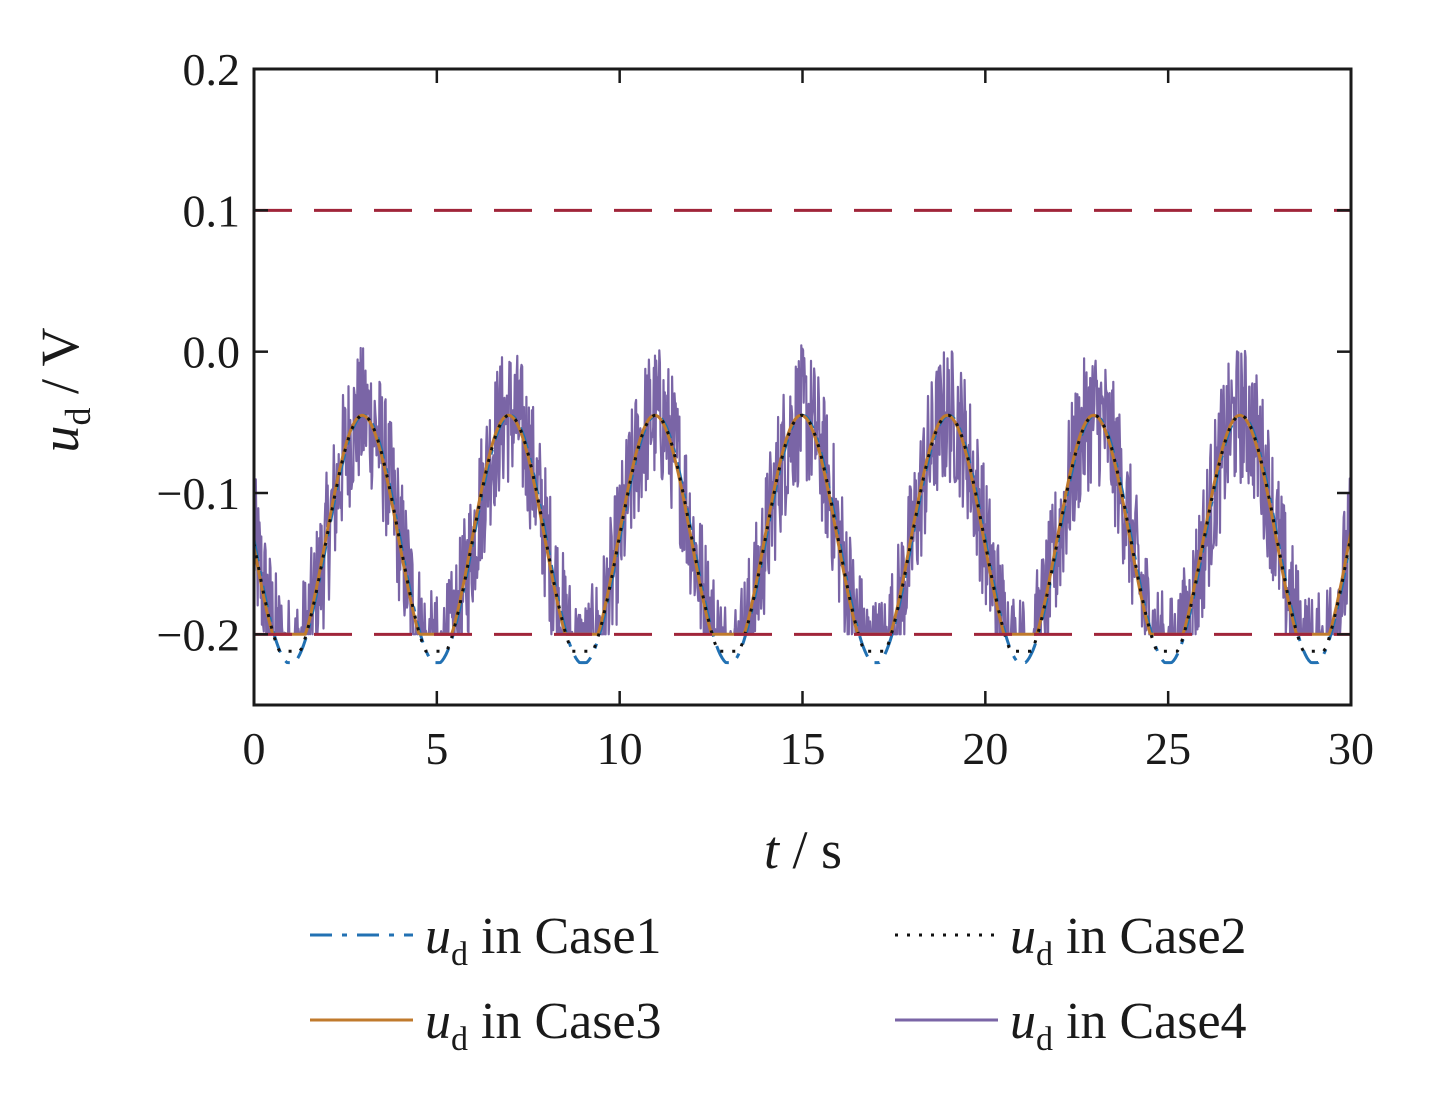 Image resolution: width=1433 pixels, height=1095 pixels. What do you see at coordinates (254, 748) in the screenshot?
I see `x-tick-label: 0` at bounding box center [254, 748].